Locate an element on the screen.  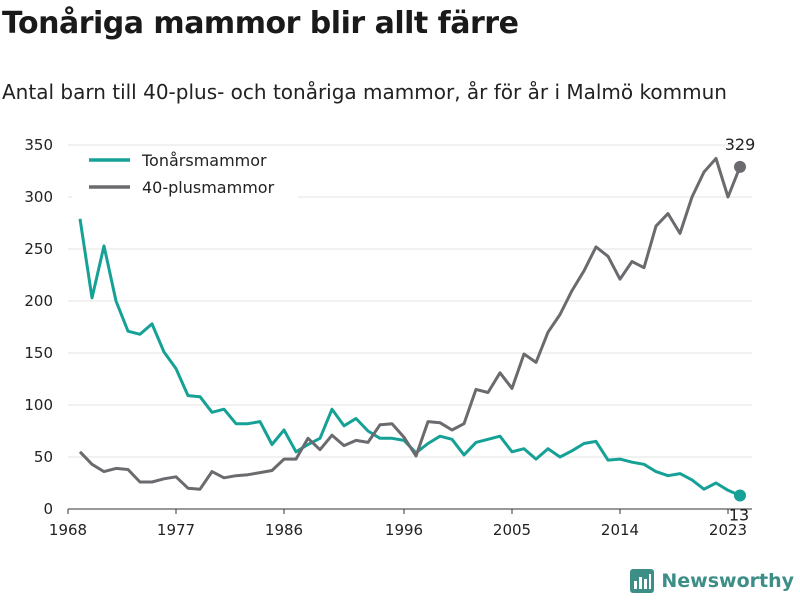
legend-label: 40-plusmammor is located at coordinates (208, 187).